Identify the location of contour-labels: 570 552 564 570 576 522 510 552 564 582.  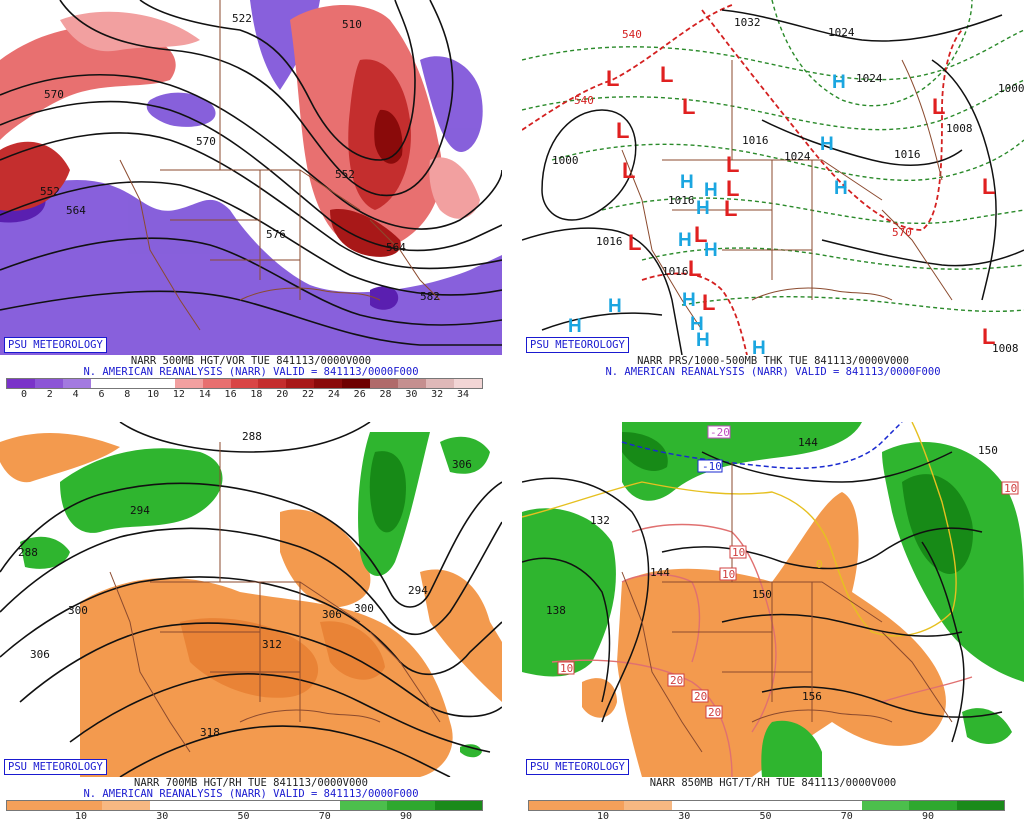
(240, 157).